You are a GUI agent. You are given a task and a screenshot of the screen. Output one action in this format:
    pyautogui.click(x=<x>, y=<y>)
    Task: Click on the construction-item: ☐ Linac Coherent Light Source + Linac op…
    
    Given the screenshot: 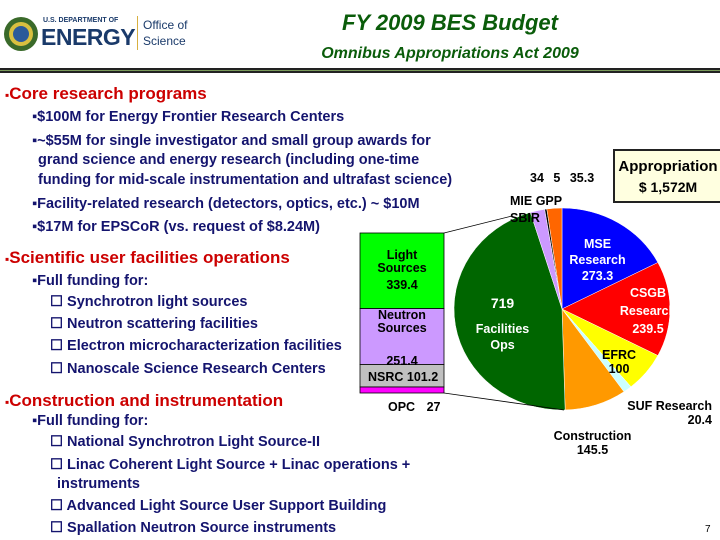 What is the action you would take?
    pyautogui.click(x=230, y=465)
    